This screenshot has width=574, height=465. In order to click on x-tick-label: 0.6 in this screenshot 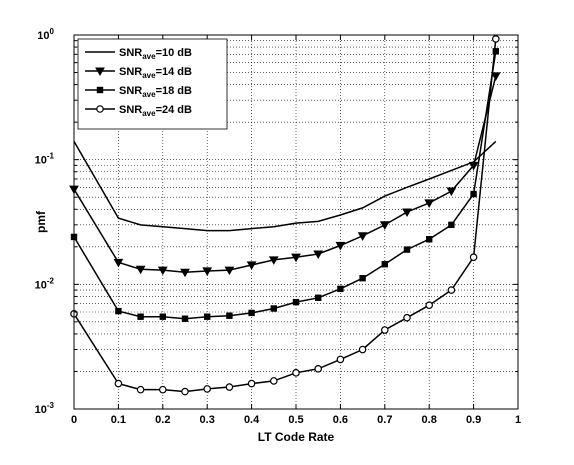, I will do `click(340, 420)`.